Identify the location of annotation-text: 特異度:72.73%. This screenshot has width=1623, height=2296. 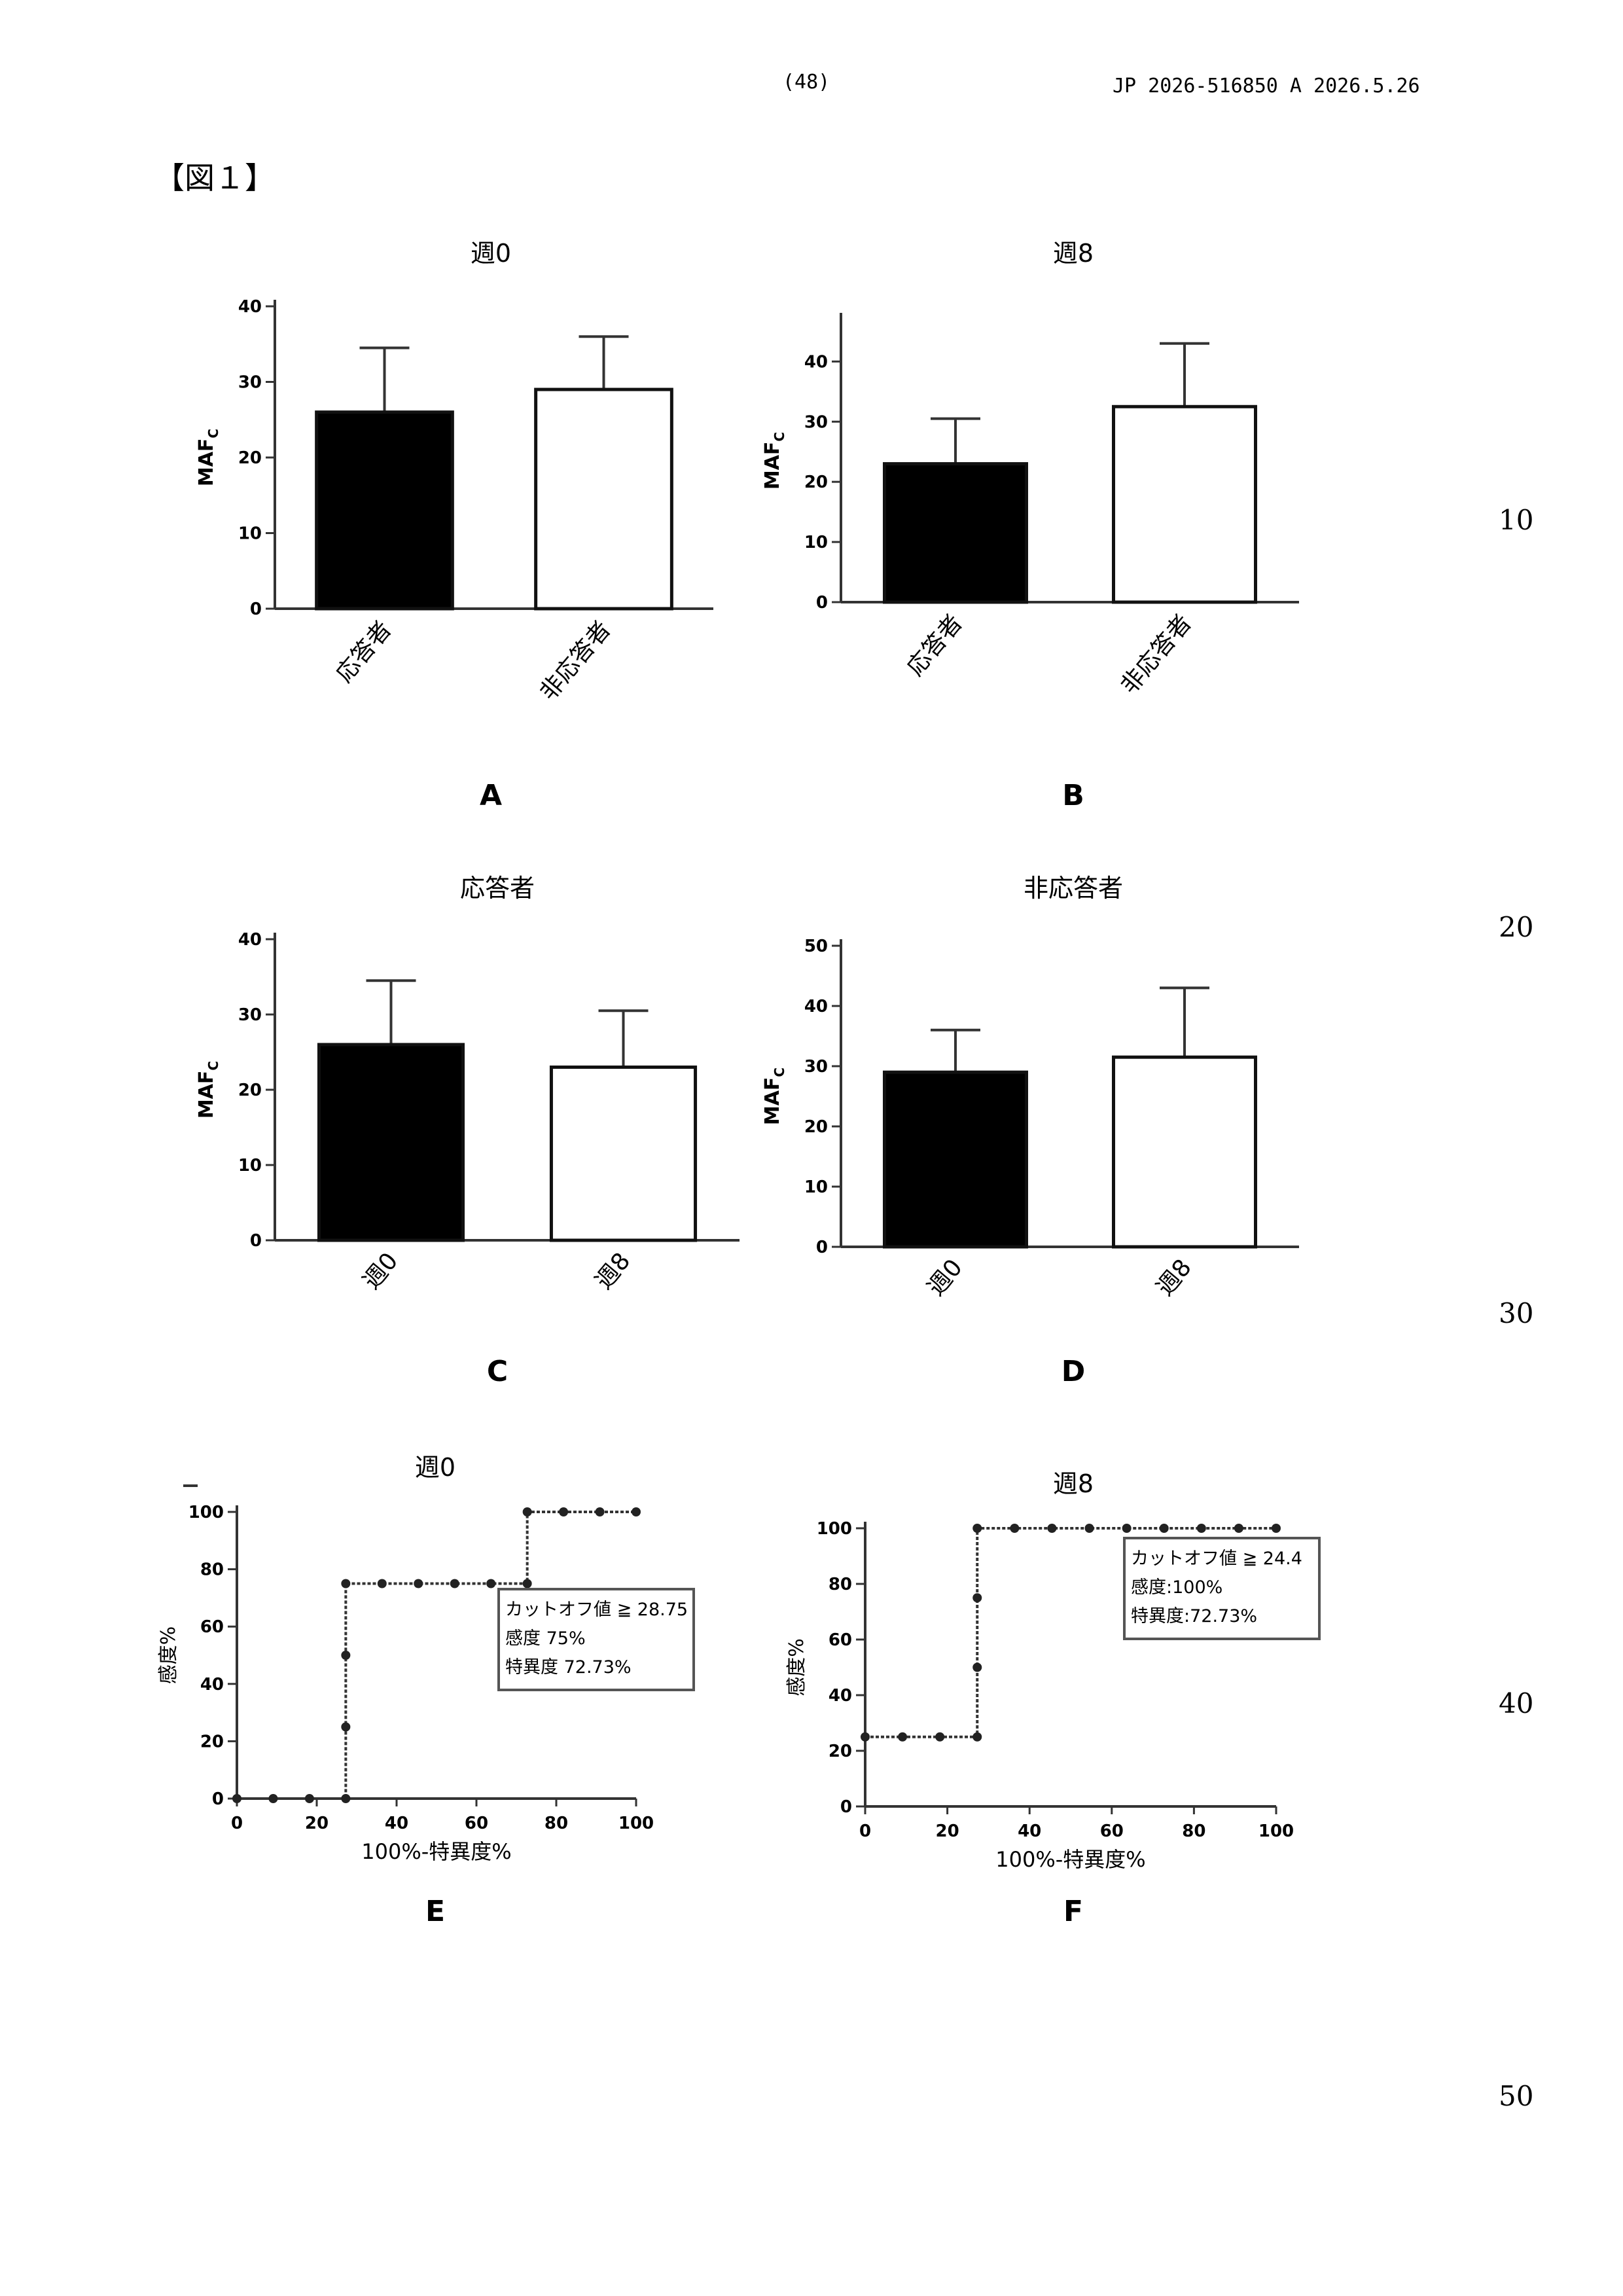
(1194, 1616).